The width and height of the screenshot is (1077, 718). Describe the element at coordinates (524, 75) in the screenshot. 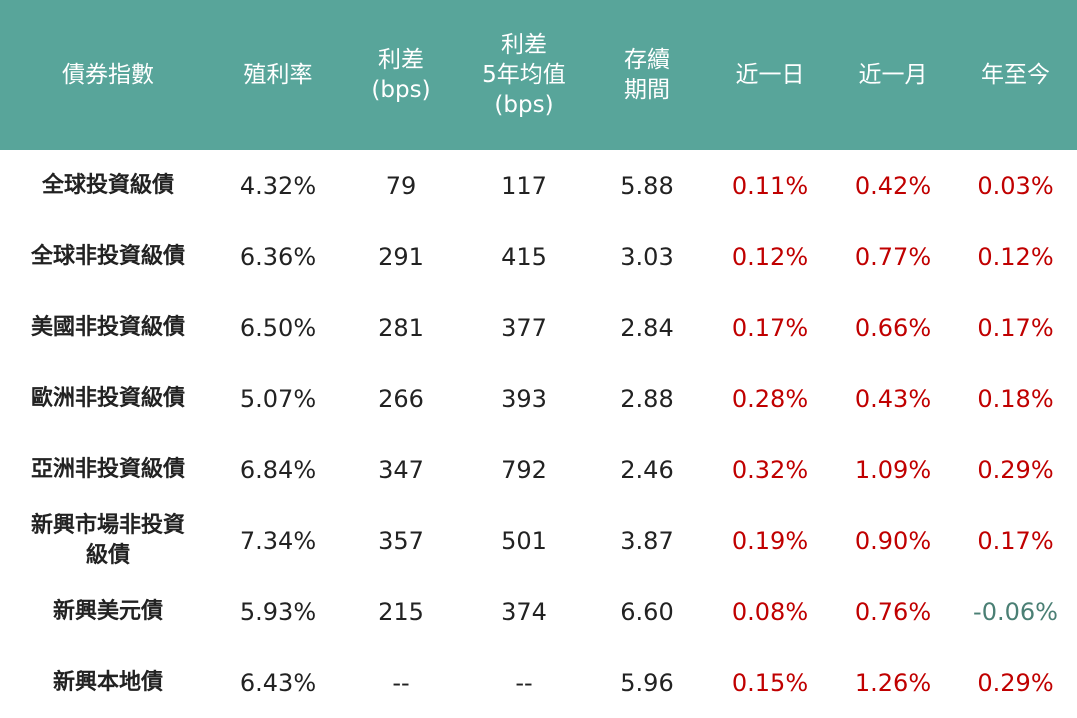

I see `header-spread-5y-avg: 利差 5年均值 (bps)` at that location.